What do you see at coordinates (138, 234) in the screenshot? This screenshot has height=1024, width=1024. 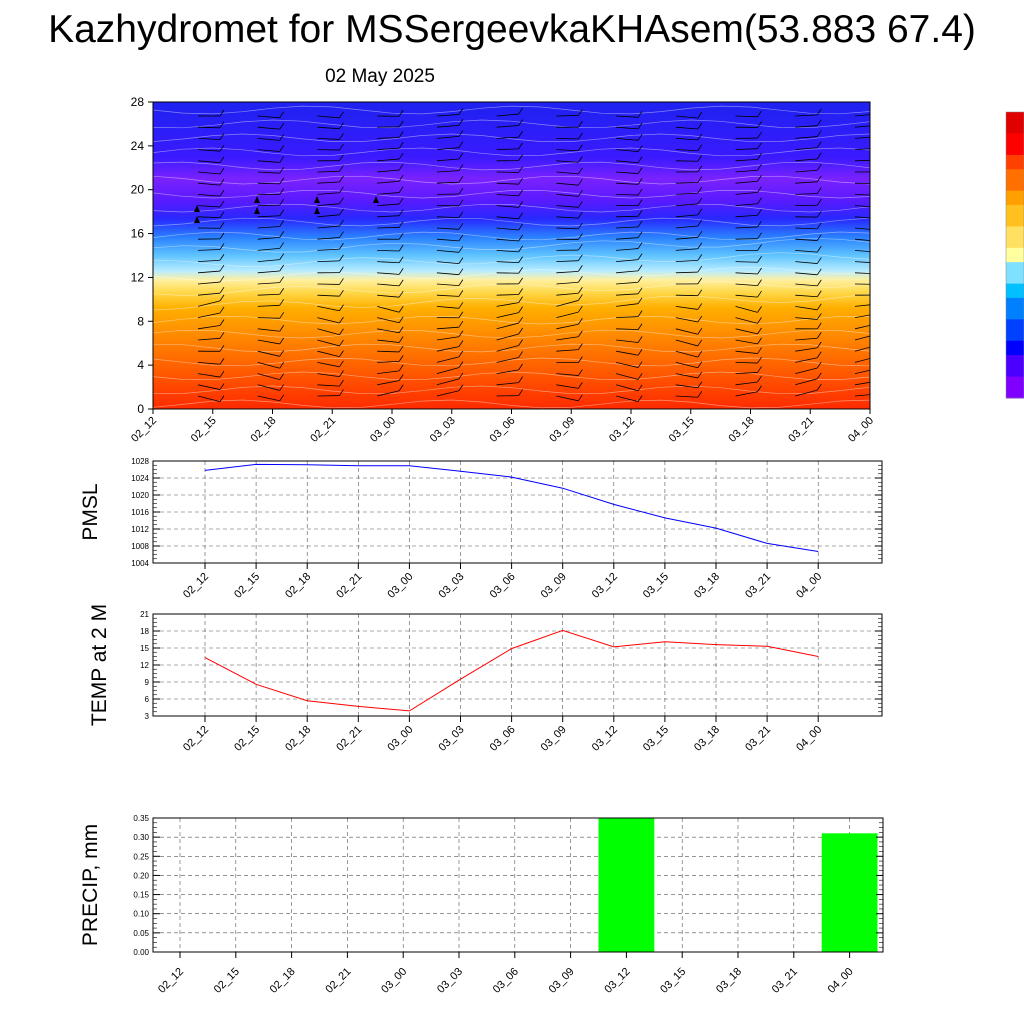 I see `y-tick-label: 16` at bounding box center [138, 234].